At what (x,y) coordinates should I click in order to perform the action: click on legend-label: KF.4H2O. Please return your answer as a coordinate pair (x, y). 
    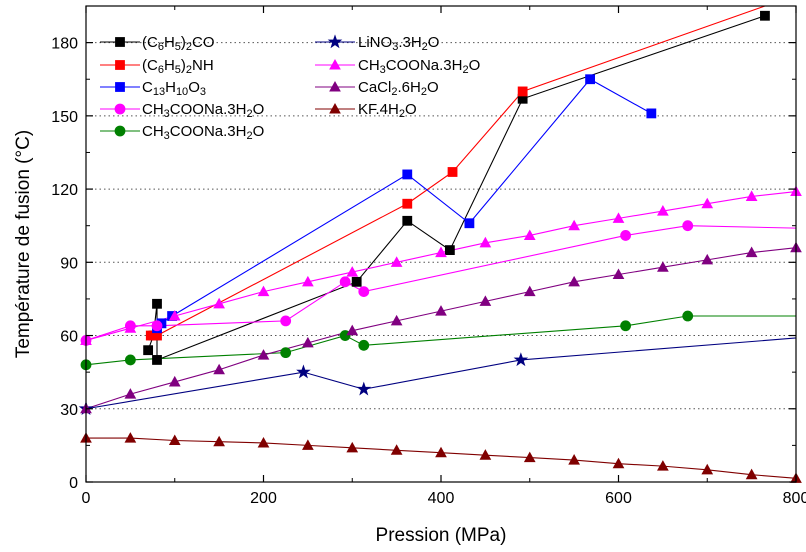
    Looking at the image, I should click on (387, 110).